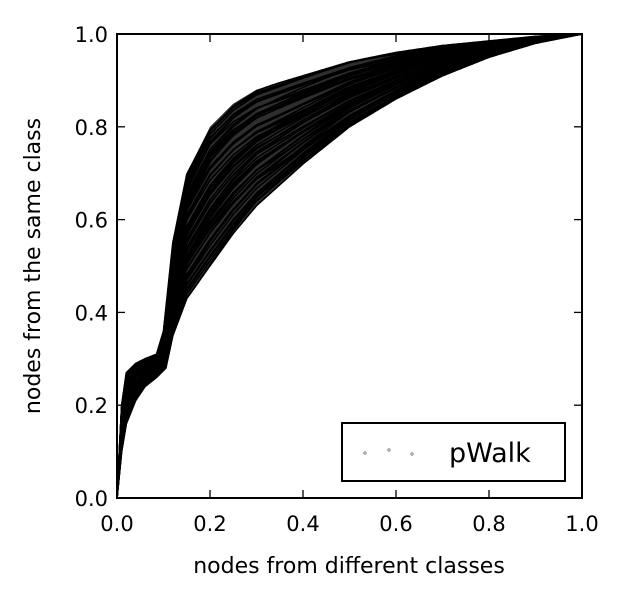  I want to click on x-tick-label: 1.0, so click(581, 524).